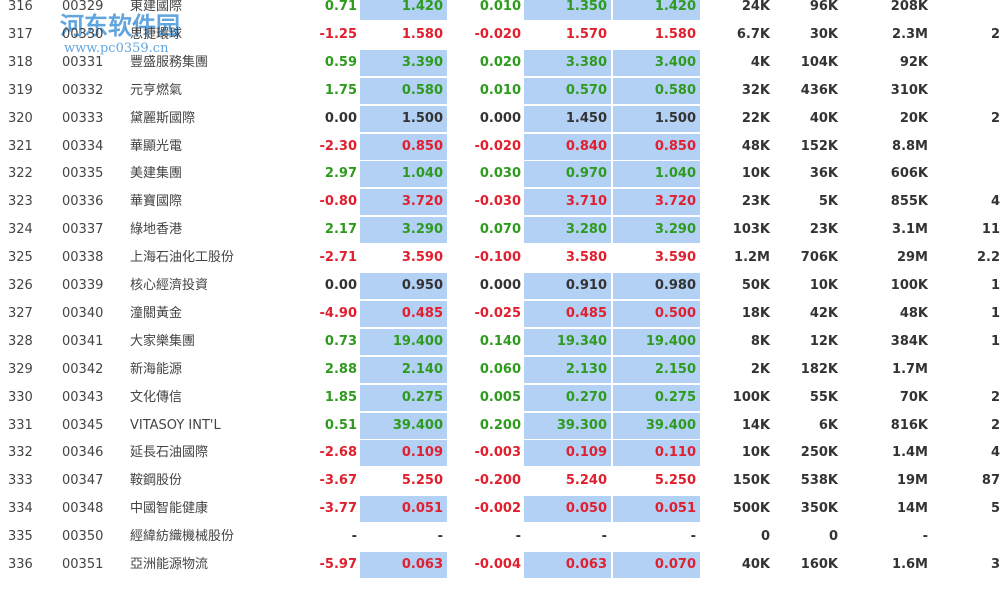 The height and width of the screenshot is (591, 1000). I want to click on stock-code: 00332, so click(83, 90).